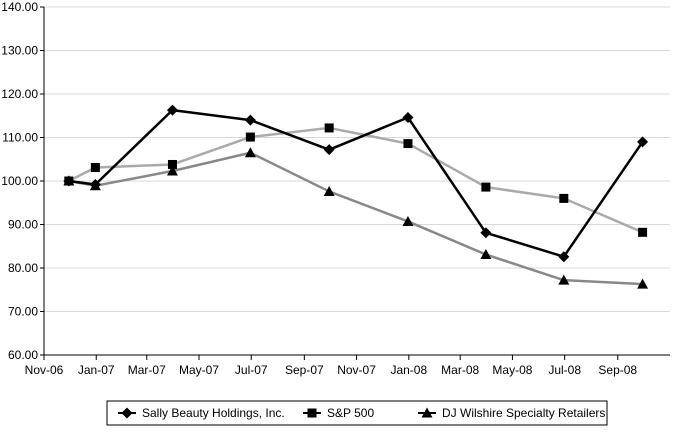 The image size is (673, 433). I want to click on legend-label: S&P 500, so click(350, 413).